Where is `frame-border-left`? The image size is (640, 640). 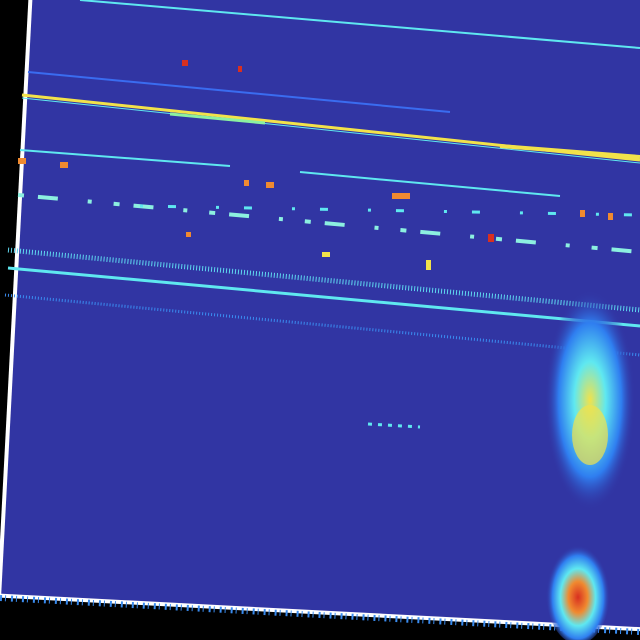 frame-border-left is located at coordinates (17, 298).